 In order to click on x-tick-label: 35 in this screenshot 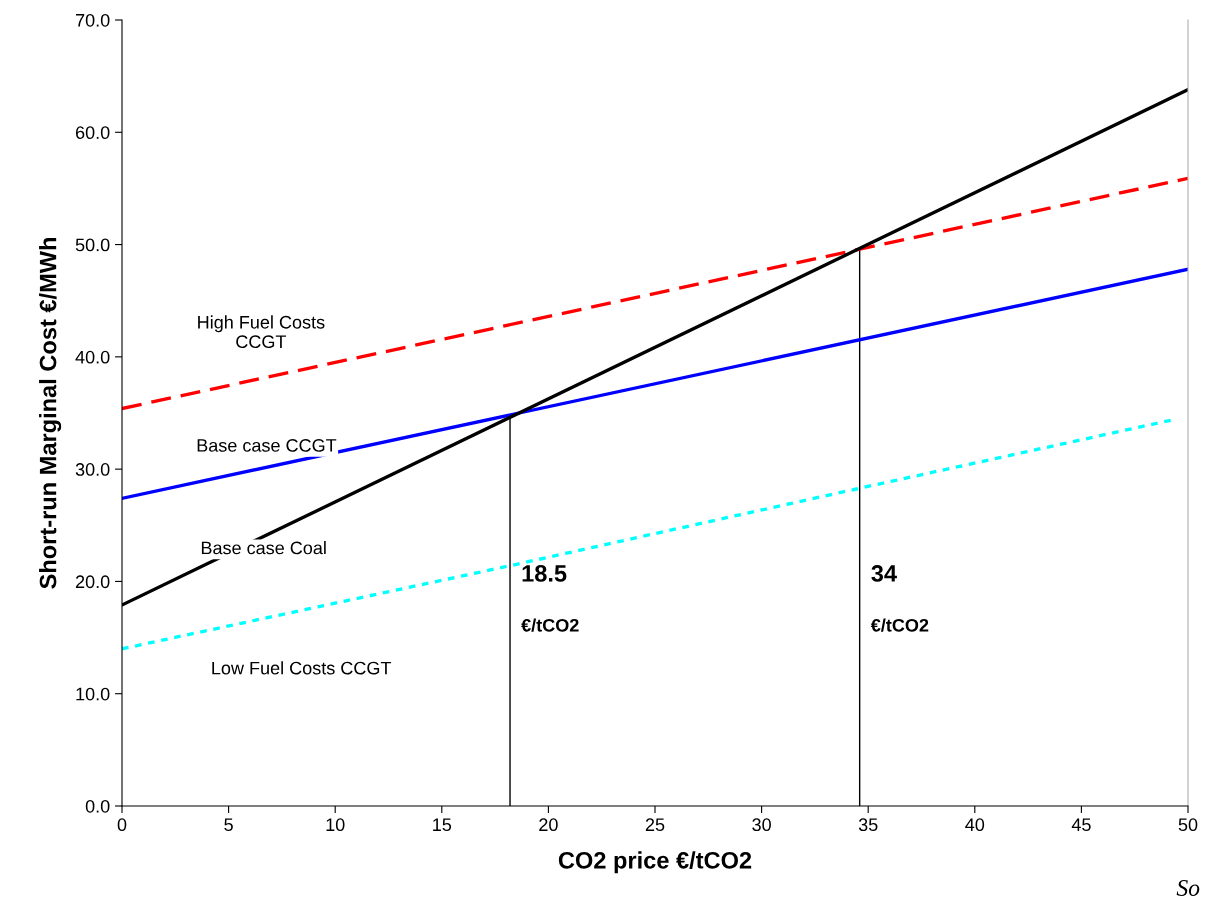, I will do `click(868, 825)`.